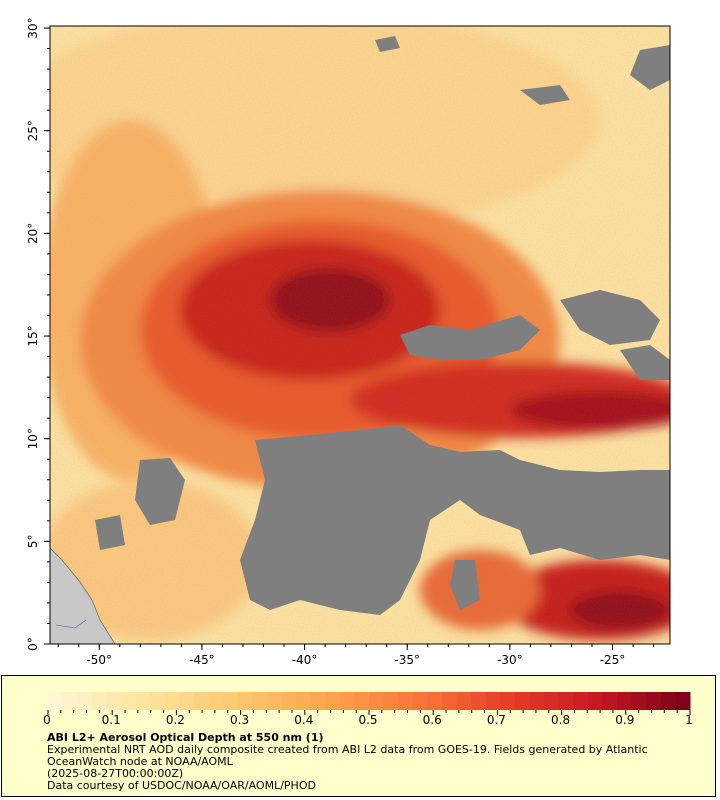  Describe the element at coordinates (33, 130) in the screenshot. I see `lat-label: 25°` at that location.